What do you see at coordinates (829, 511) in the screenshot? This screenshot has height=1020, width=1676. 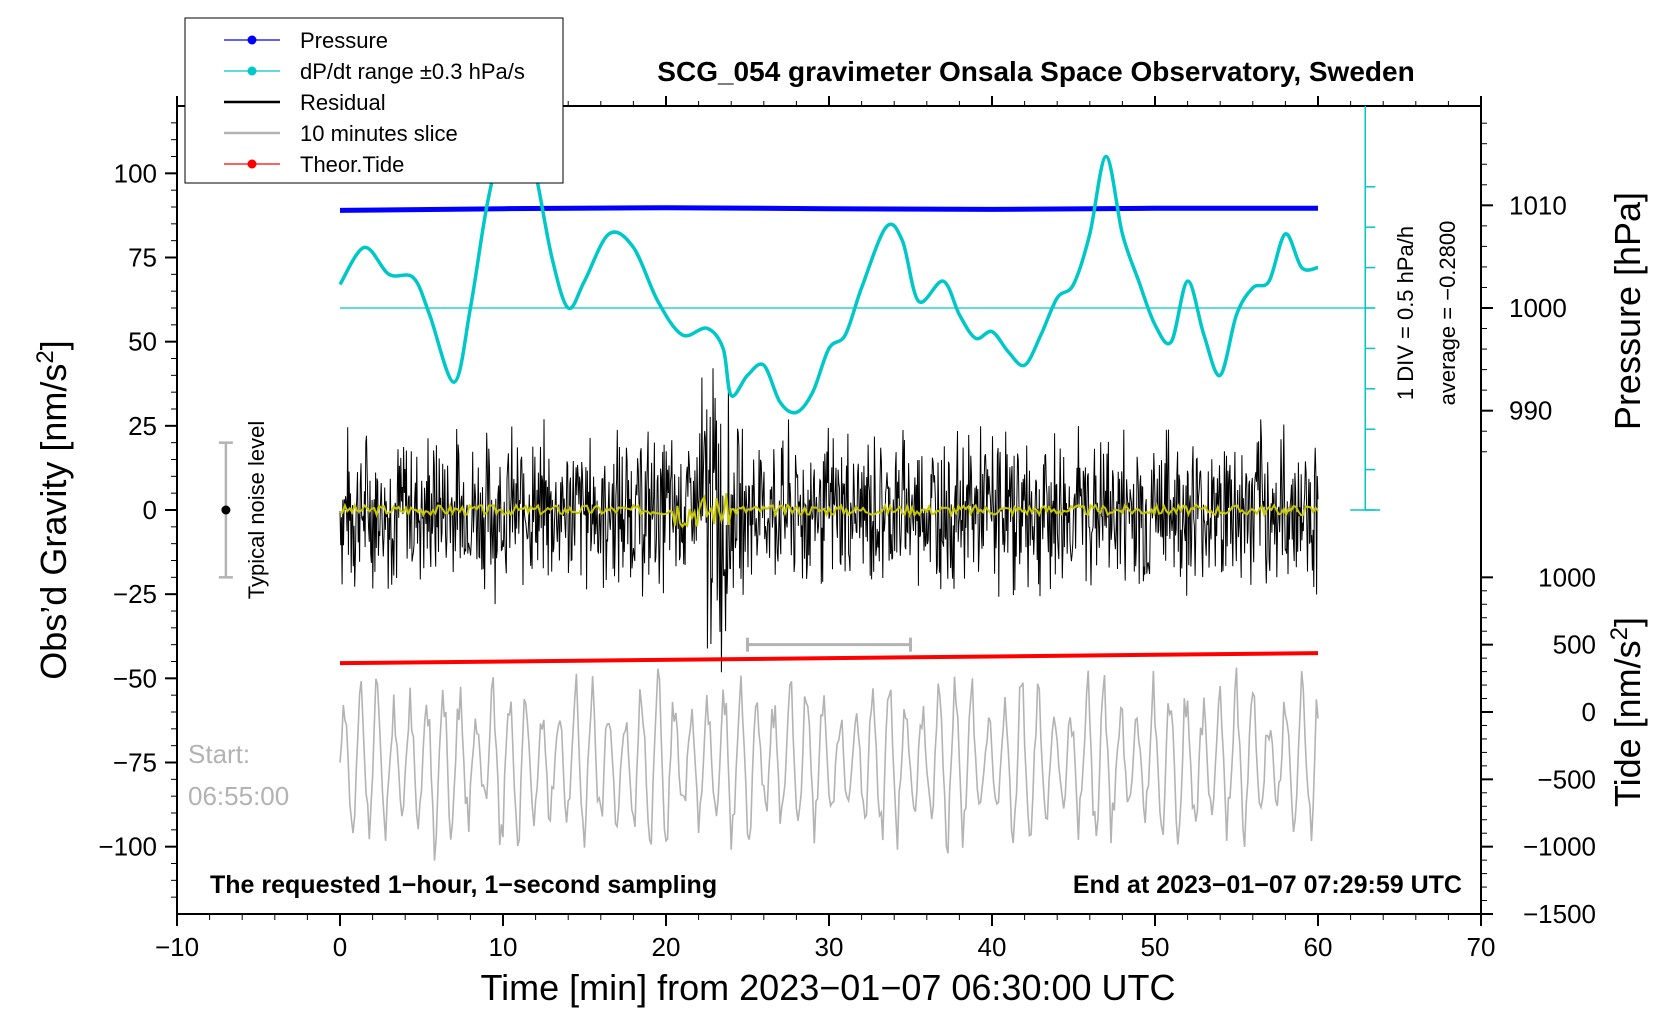 I see `residual-smoothed-line` at bounding box center [829, 511].